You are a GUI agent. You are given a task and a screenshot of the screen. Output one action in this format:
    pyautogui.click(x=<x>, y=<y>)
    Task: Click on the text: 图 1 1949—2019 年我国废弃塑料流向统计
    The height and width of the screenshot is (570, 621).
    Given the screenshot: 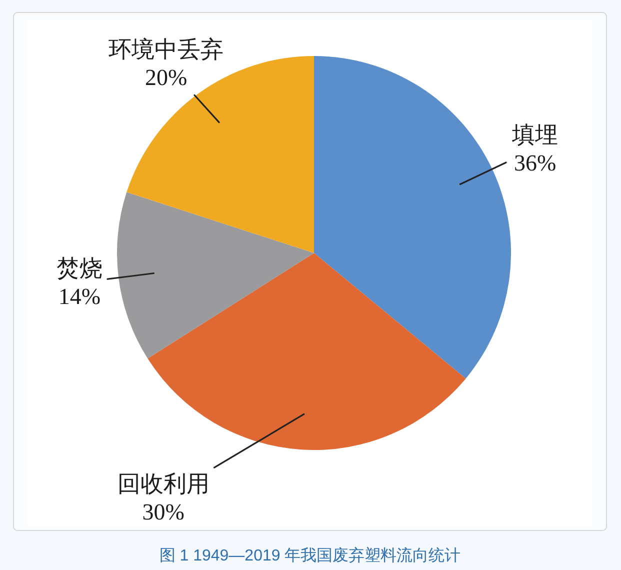 What is the action you would take?
    pyautogui.click(x=310, y=555)
    